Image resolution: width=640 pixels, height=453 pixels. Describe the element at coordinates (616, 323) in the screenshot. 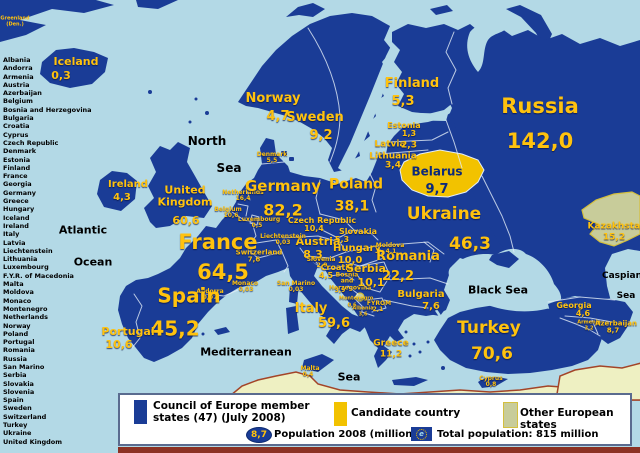

I see `country-label-azerbaijan: Azerbaijan` at that location.